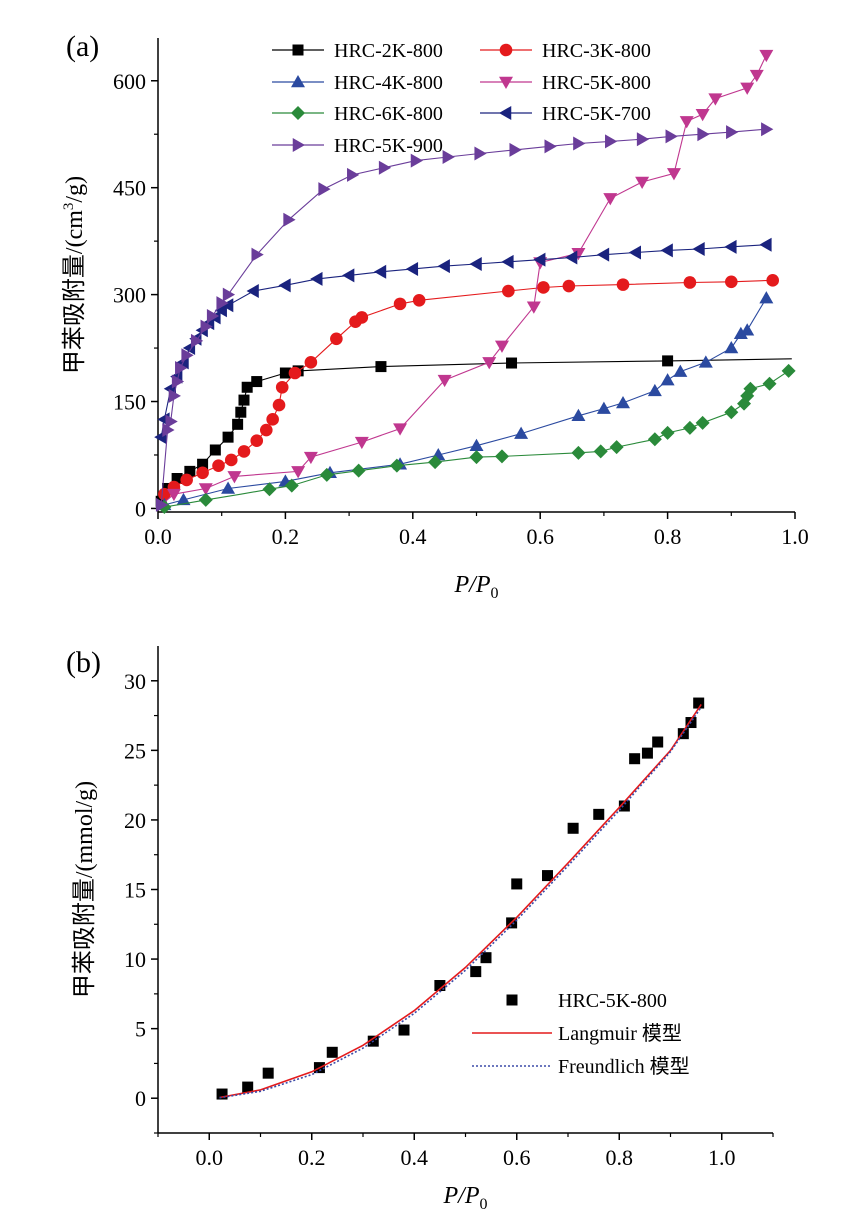 The height and width of the screenshot is (1220, 848). Describe the element at coordinates (722, 1157) in the screenshot. I see `x-tick-label: 1.0` at that location.